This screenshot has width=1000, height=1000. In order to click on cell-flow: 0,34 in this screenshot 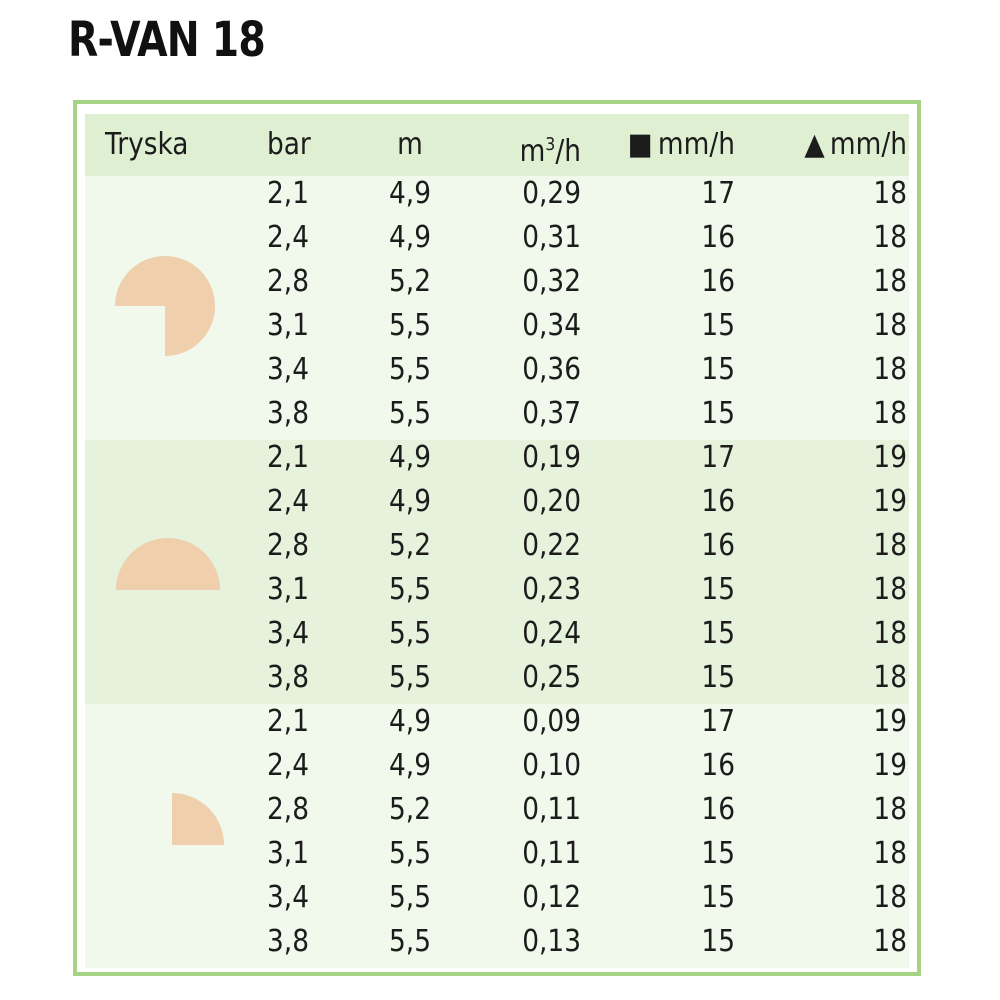, I will do `click(551, 325)`.